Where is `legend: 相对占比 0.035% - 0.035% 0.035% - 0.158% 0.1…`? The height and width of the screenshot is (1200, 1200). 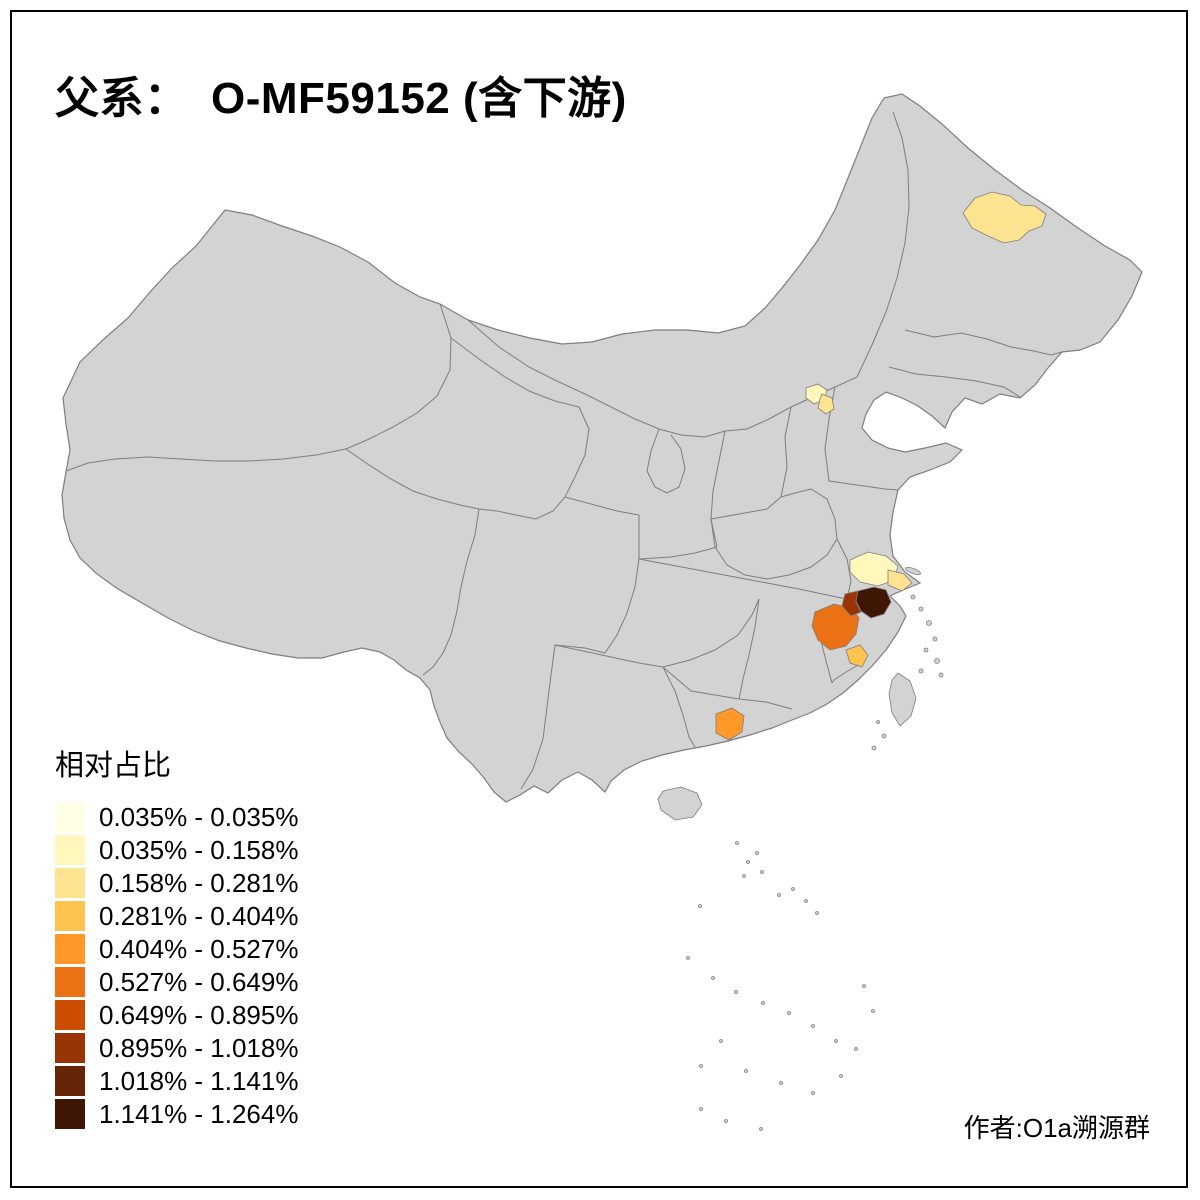
legend: 相对占比 0.035% - 0.035% 0.035% - 0.158% 0.1… is located at coordinates (176, 935).